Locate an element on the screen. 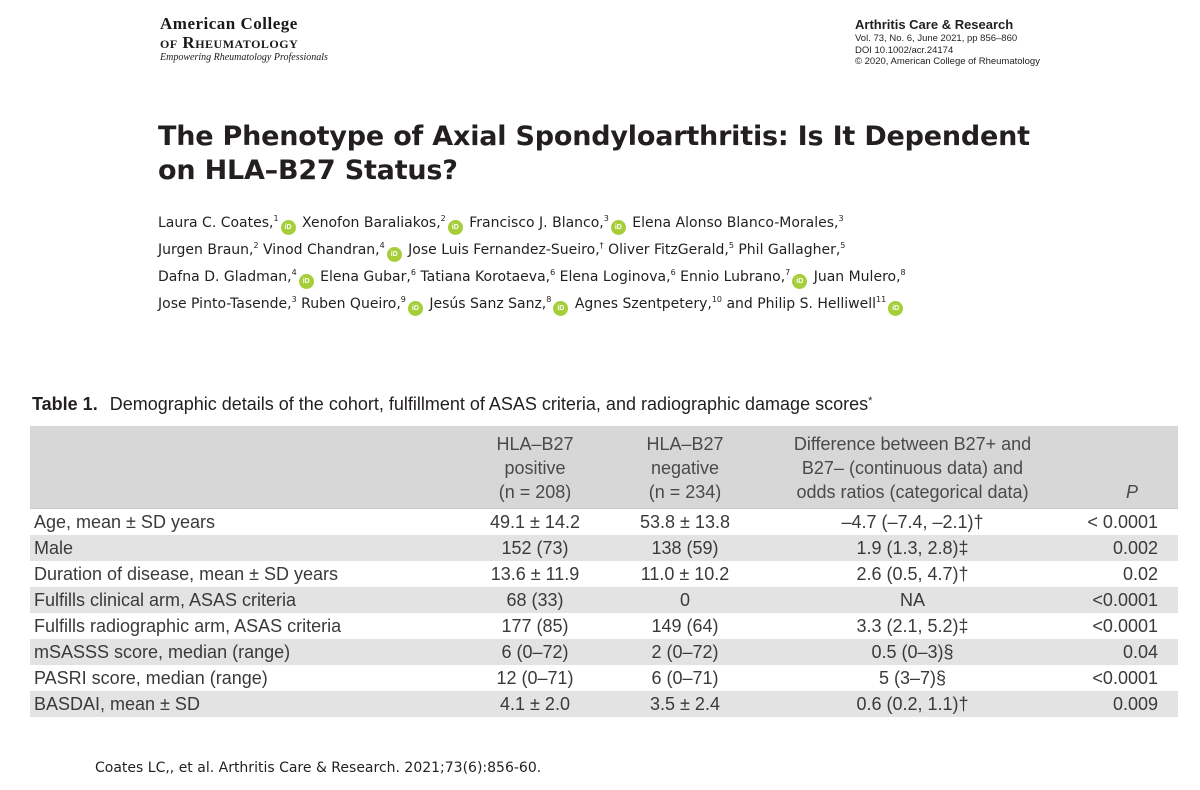  author-affiliation: 4 is located at coordinates (382, 245).